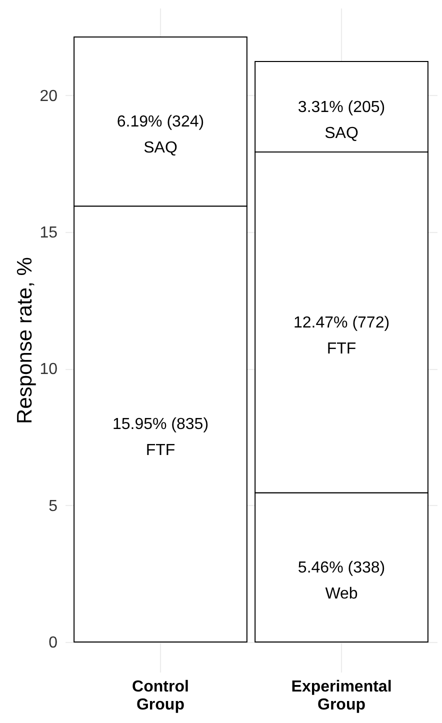  I want to click on data-label: 3.31% (205), so click(342, 107).